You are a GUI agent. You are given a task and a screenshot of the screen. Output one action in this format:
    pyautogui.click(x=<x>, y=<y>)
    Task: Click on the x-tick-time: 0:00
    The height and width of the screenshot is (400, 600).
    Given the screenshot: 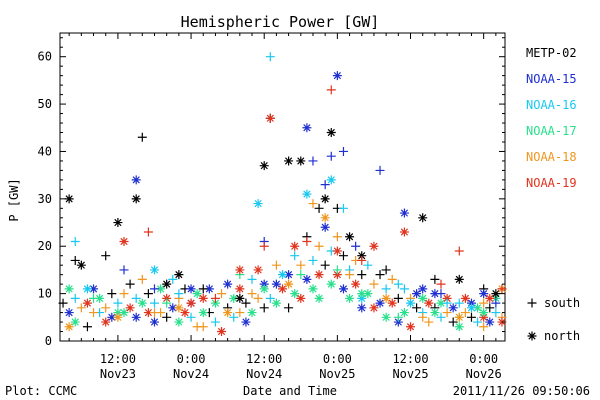 What is the action you would take?
    pyautogui.click(x=337, y=359)
    